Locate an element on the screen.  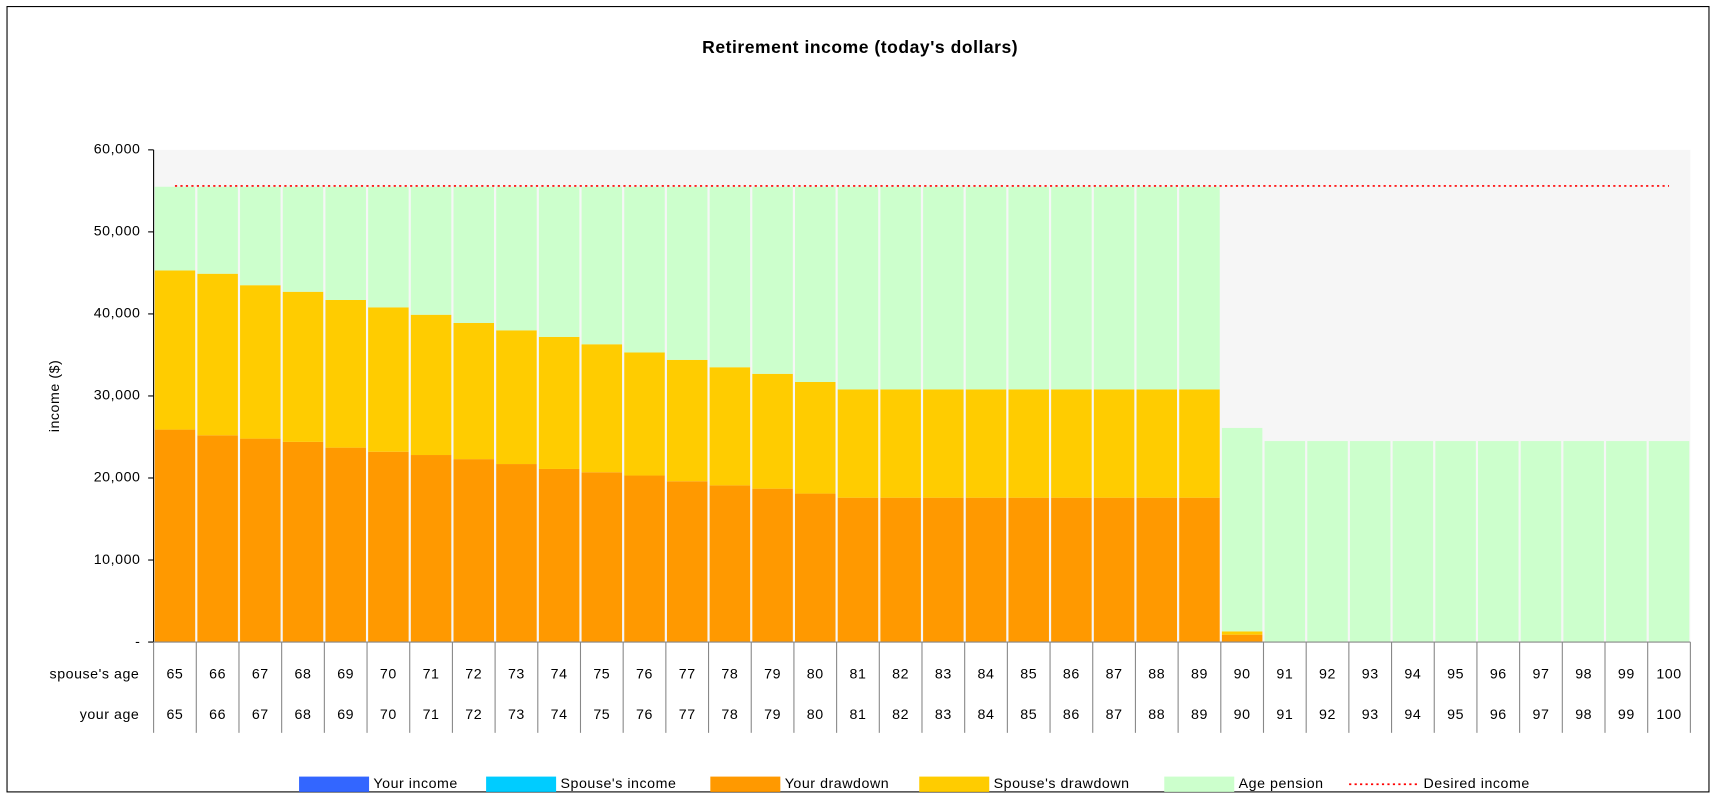
x-tick-label: 100 is located at coordinates (1668, 715).